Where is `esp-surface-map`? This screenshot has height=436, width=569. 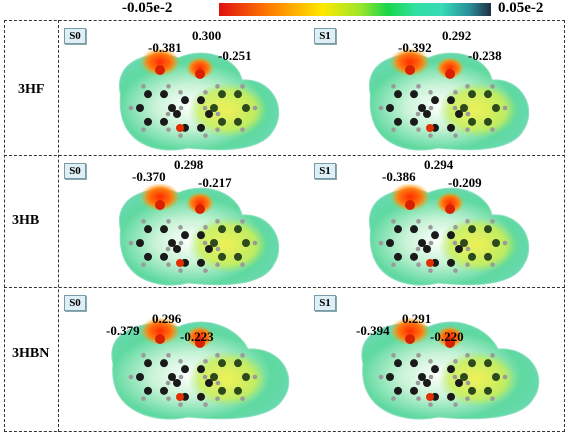
esp-surface-map is located at coordinates (199, 99).